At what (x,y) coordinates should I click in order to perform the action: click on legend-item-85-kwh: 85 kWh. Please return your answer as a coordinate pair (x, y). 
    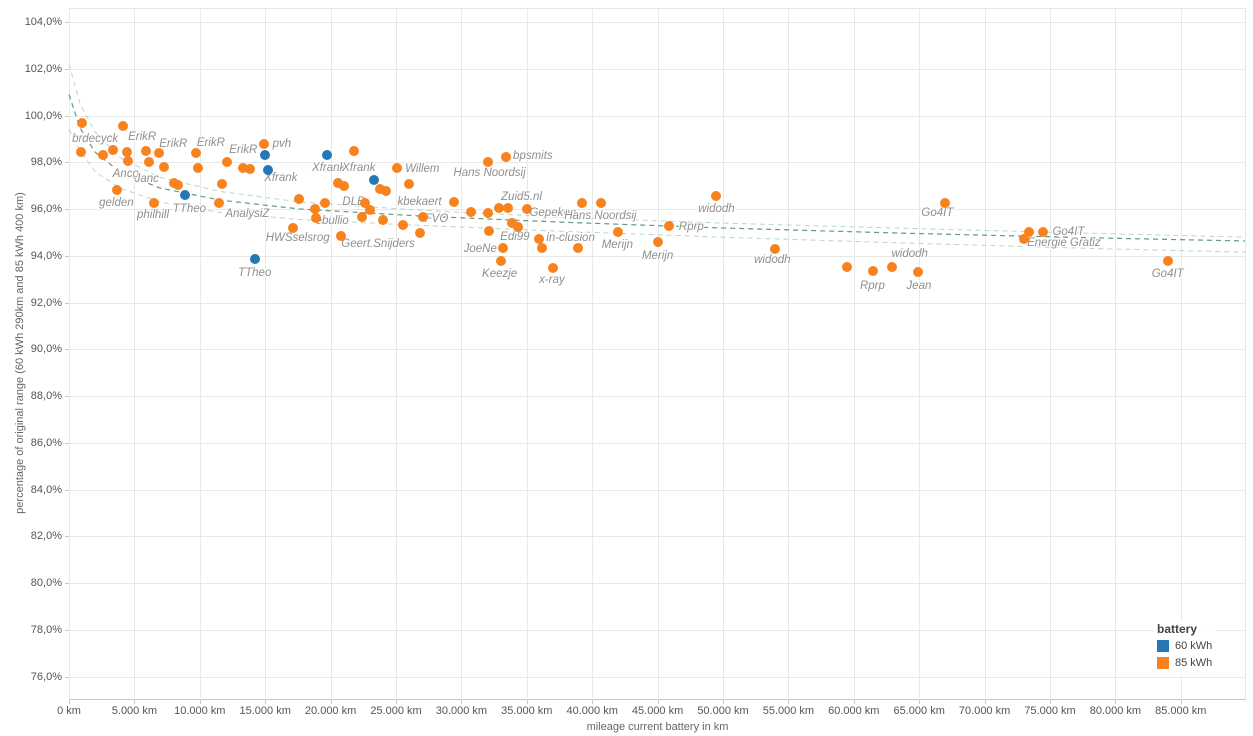
    Looking at the image, I should click on (1184, 663).